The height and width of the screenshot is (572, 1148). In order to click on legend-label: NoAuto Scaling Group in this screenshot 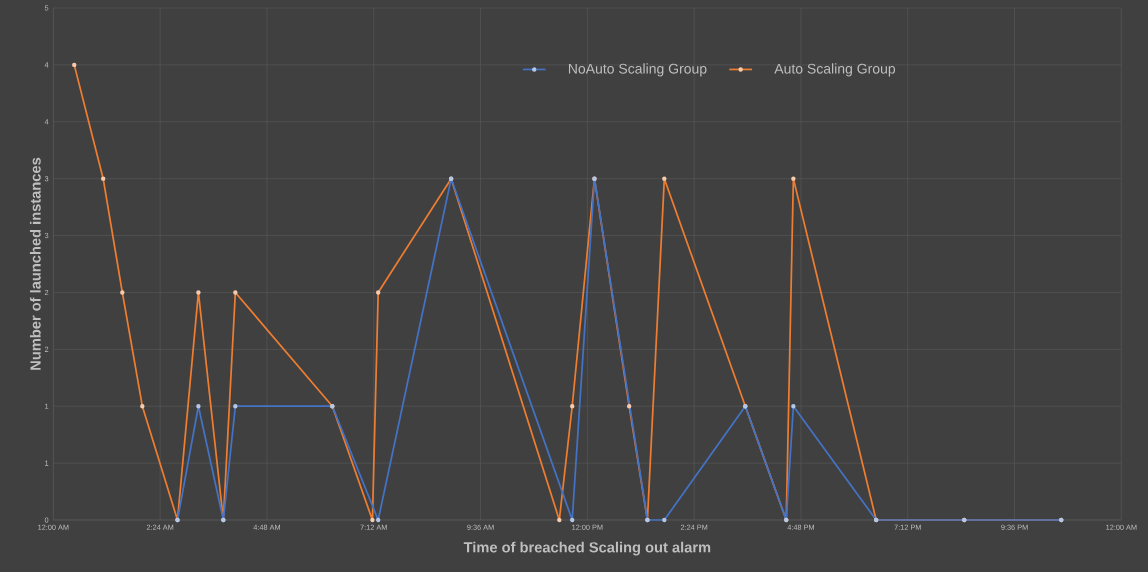, I will do `click(637, 70)`.